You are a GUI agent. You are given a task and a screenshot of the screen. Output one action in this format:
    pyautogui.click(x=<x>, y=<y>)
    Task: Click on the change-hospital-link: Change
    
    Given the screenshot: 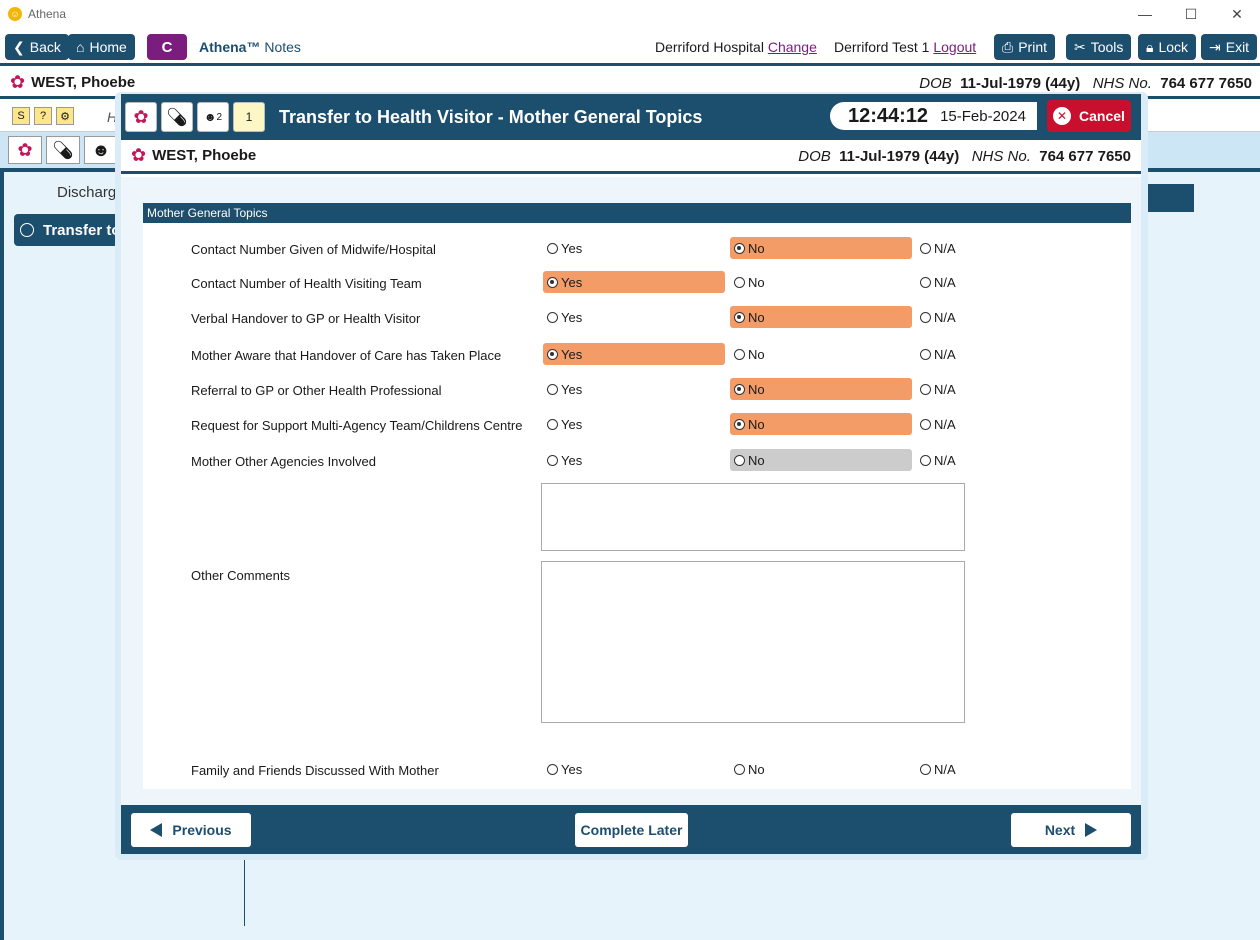 What is the action you would take?
    pyautogui.click(x=792, y=47)
    